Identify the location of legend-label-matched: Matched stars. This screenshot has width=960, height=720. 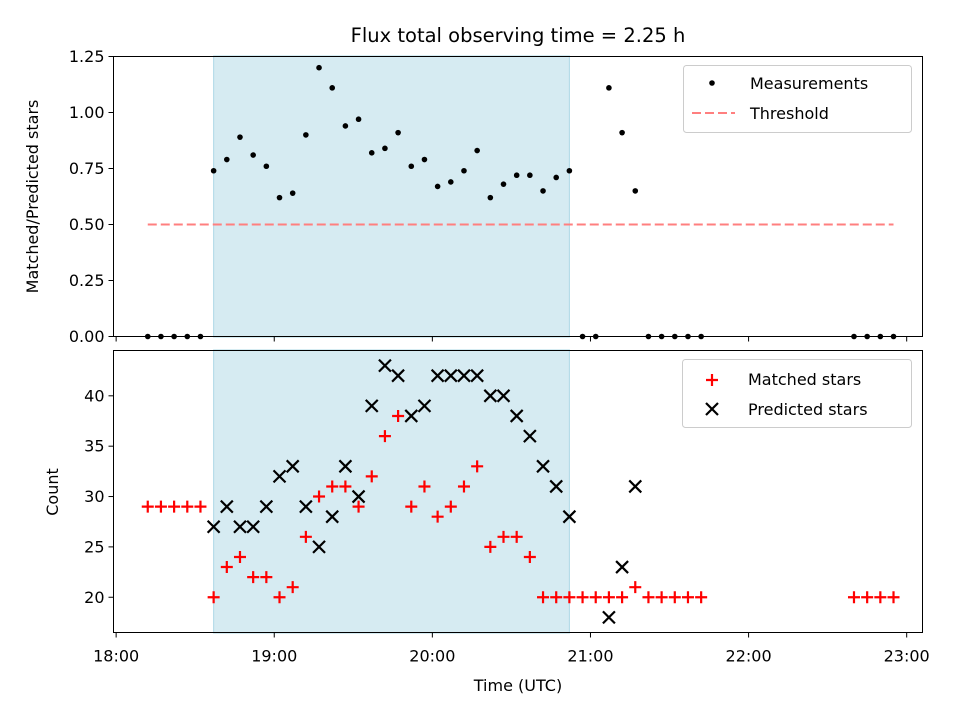
(804, 379).